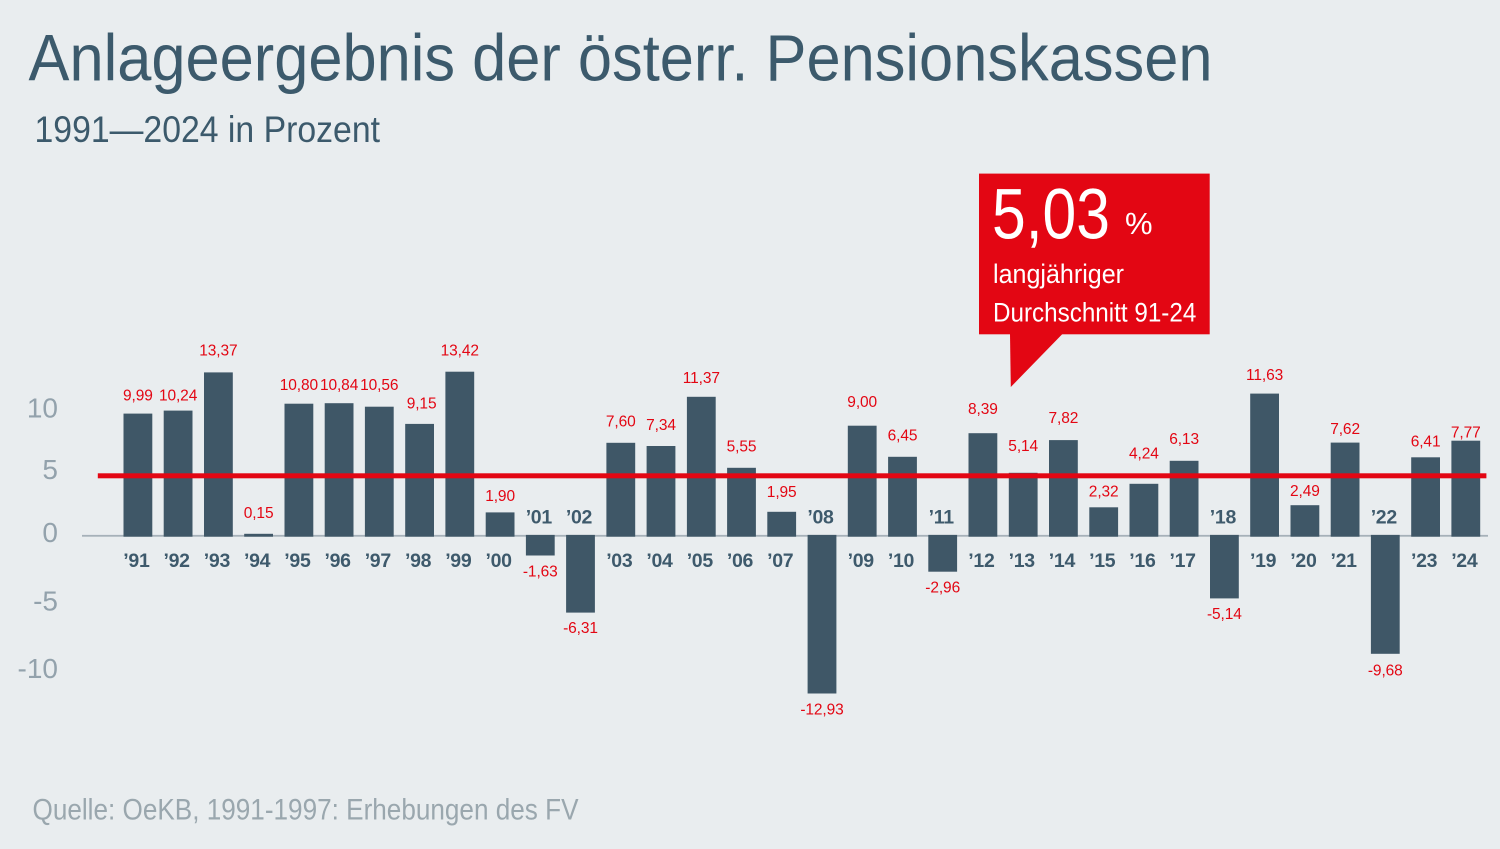  I want to click on svg-text: 7,77, so click(1466, 432).